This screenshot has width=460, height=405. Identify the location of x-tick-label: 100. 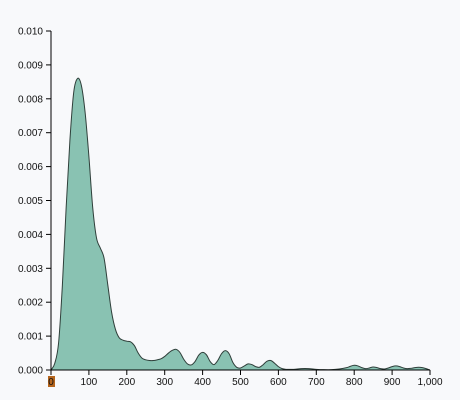
(89, 382).